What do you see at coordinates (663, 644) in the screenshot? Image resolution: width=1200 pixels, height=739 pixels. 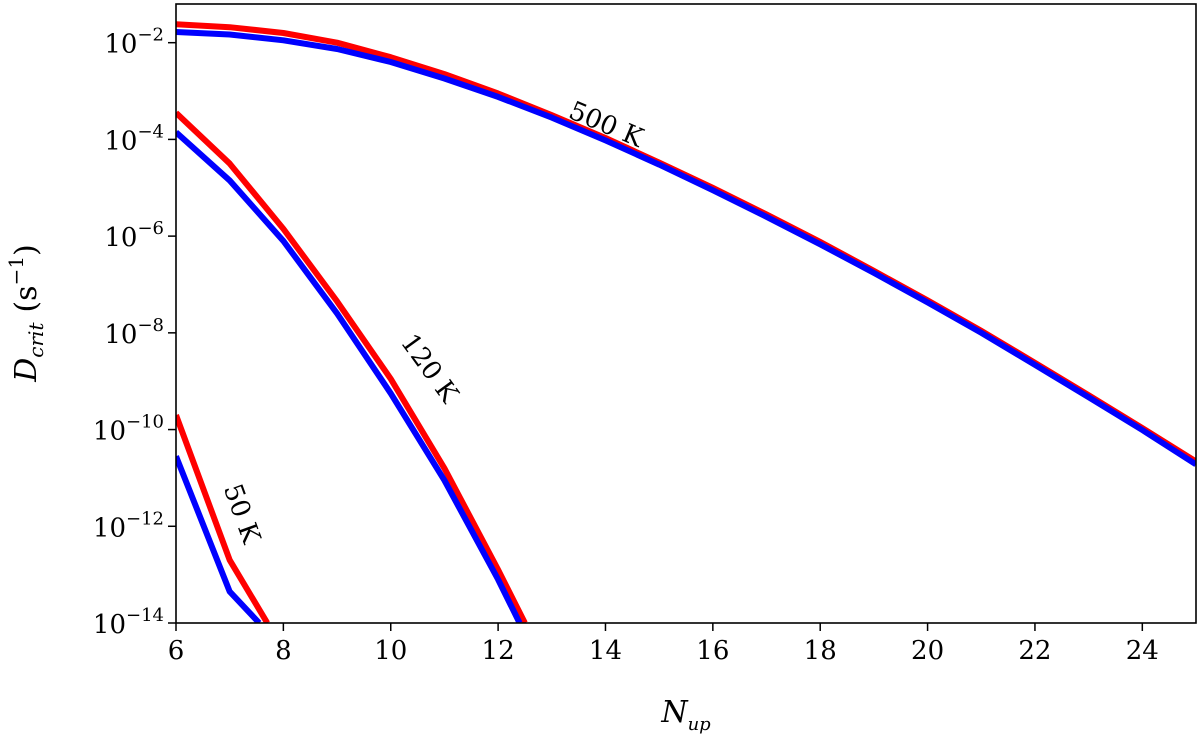 I see `x-axis: 6 8 10 12 14 16 18 20 22 24` at bounding box center [663, 644].